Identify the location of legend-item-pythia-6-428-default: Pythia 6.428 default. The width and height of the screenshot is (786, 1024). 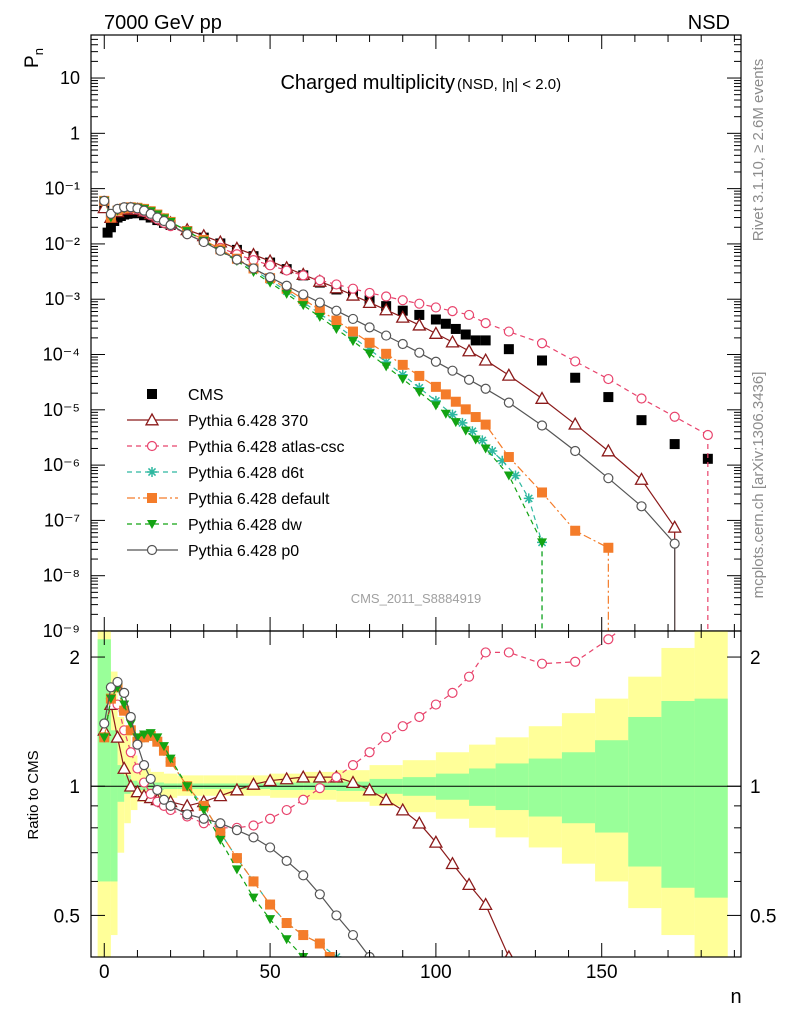
(228, 499).